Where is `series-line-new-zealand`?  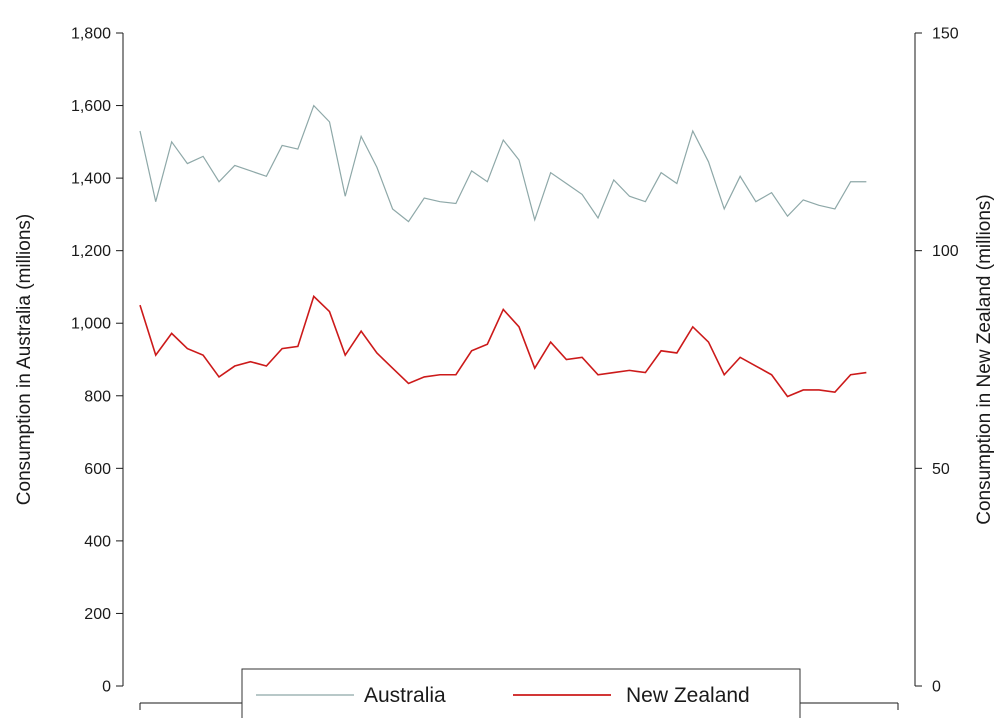 series-line-new-zealand is located at coordinates (503, 346).